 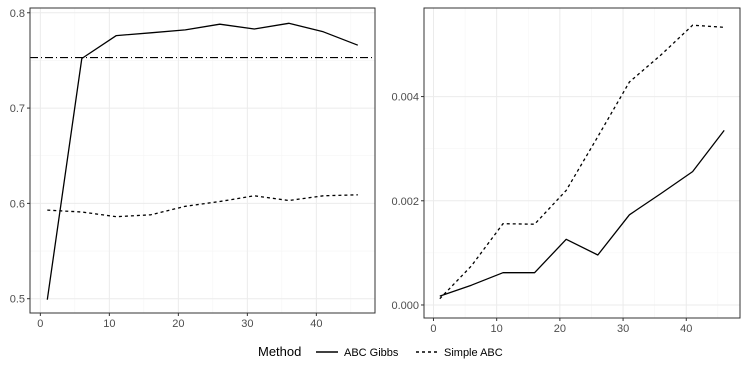 What do you see at coordinates (405, 202) in the screenshot?
I see `y-tick-label: 0.002` at bounding box center [405, 202].